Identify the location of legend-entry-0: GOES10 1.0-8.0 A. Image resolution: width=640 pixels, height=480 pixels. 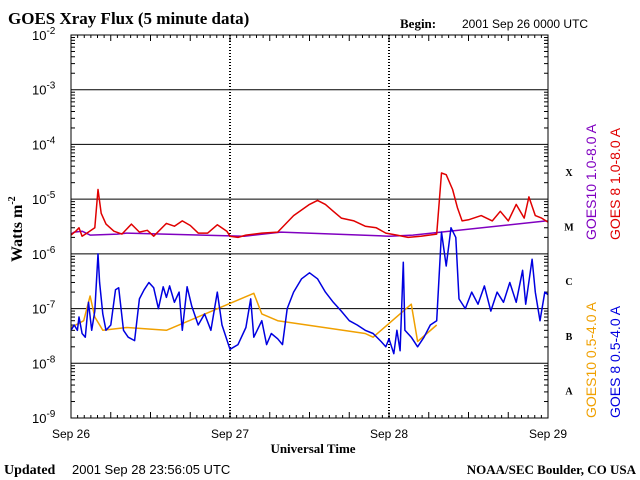
(591, 181).